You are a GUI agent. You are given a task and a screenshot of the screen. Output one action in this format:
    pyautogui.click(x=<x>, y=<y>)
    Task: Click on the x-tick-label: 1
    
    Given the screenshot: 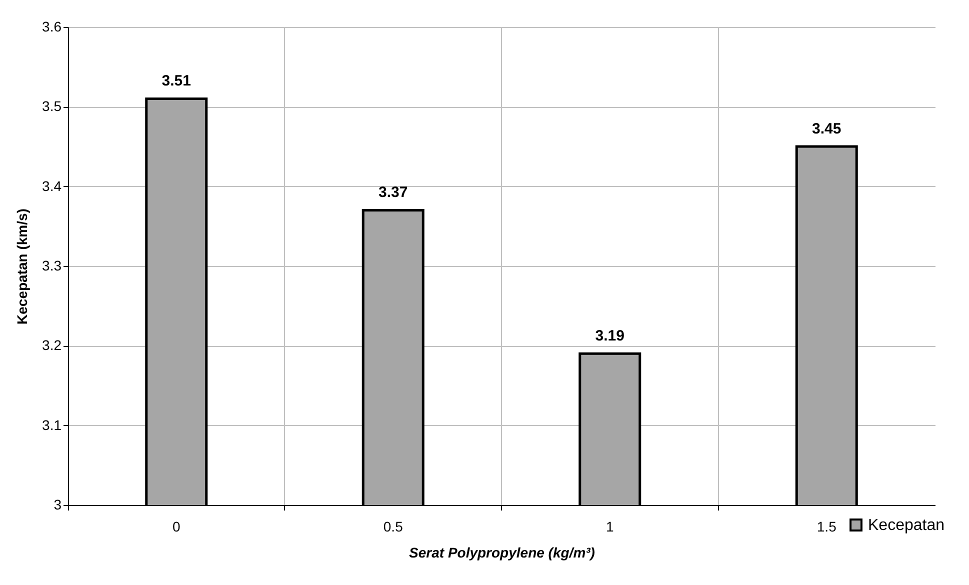 What is the action you would take?
    pyautogui.click(x=610, y=526)
    